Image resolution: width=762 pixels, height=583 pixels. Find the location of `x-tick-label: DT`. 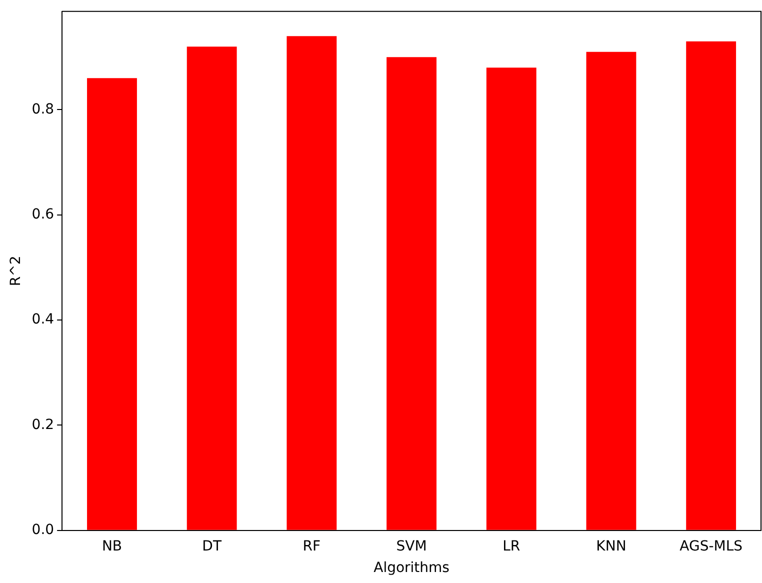

x-tick-label: DT is located at coordinates (212, 546).